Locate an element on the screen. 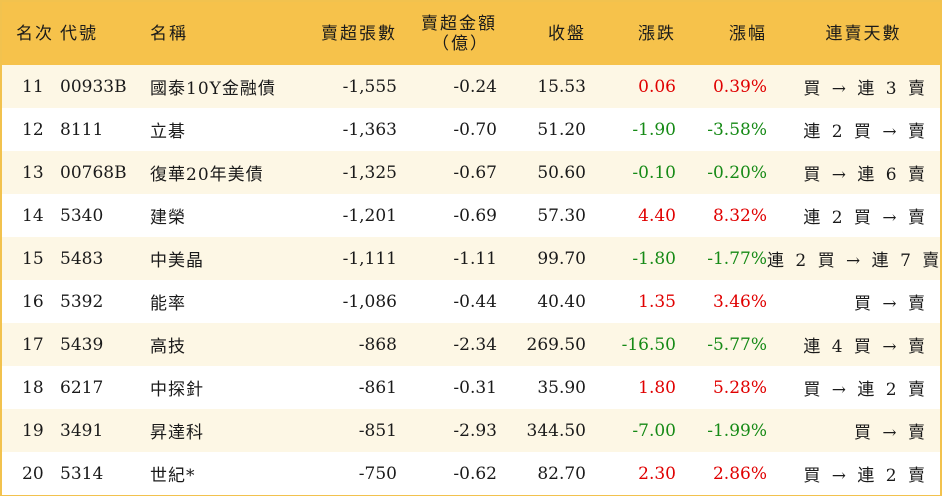 The width and height of the screenshot is (942, 496). close-cell: 82.70 is located at coordinates (561, 473).